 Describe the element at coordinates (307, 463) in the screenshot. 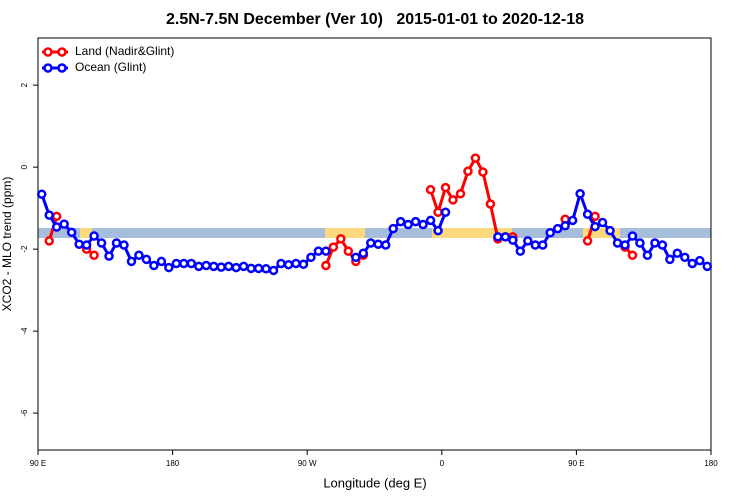

I see `x-tick-label: 90 W` at that location.